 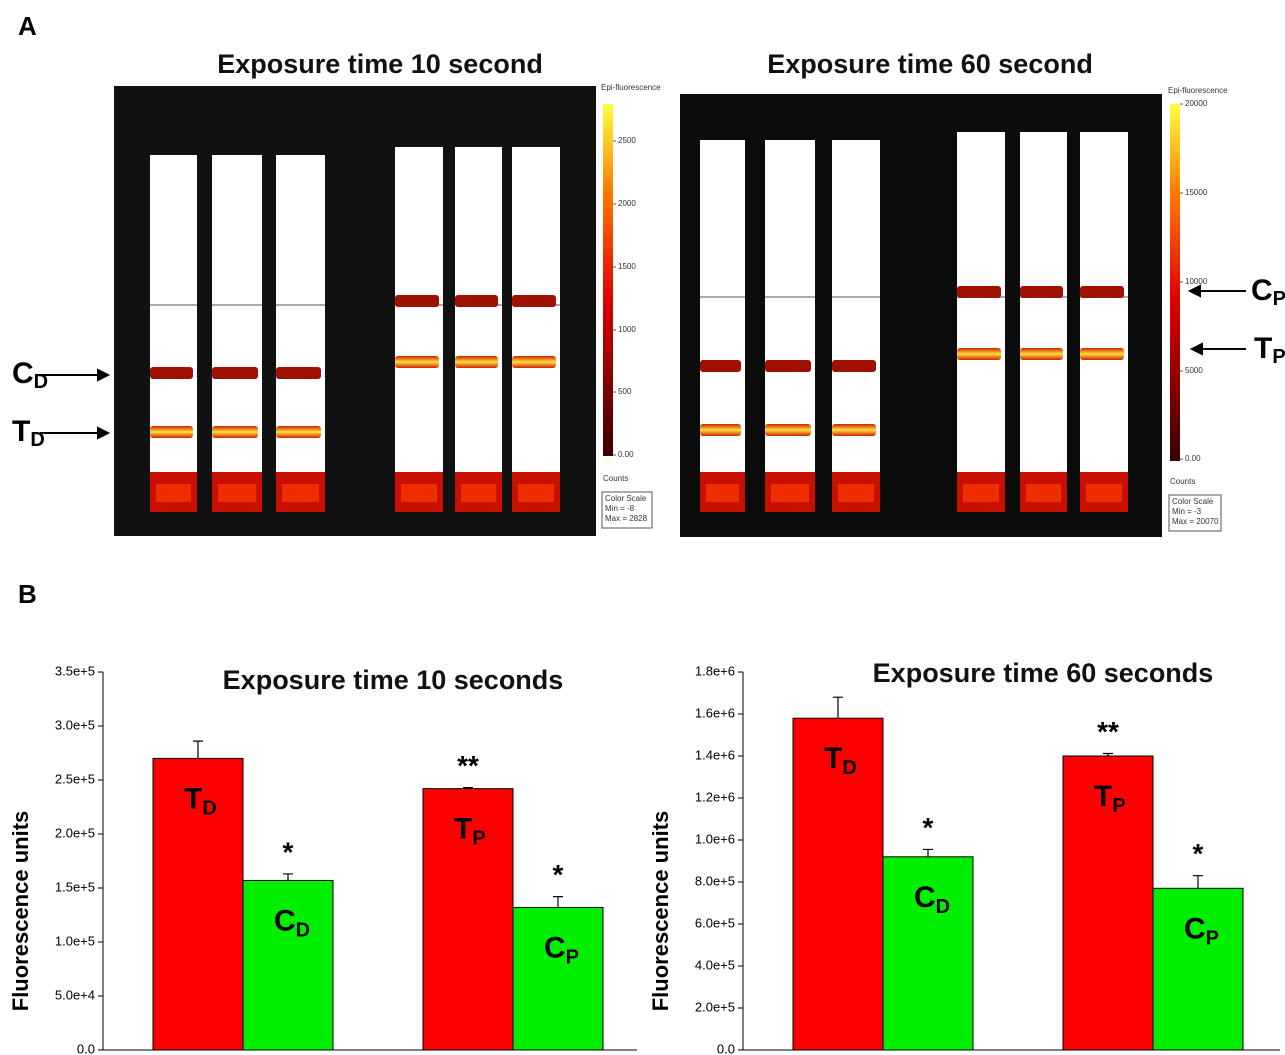 I want to click on colorbar-label: 2500, so click(x=627, y=140).